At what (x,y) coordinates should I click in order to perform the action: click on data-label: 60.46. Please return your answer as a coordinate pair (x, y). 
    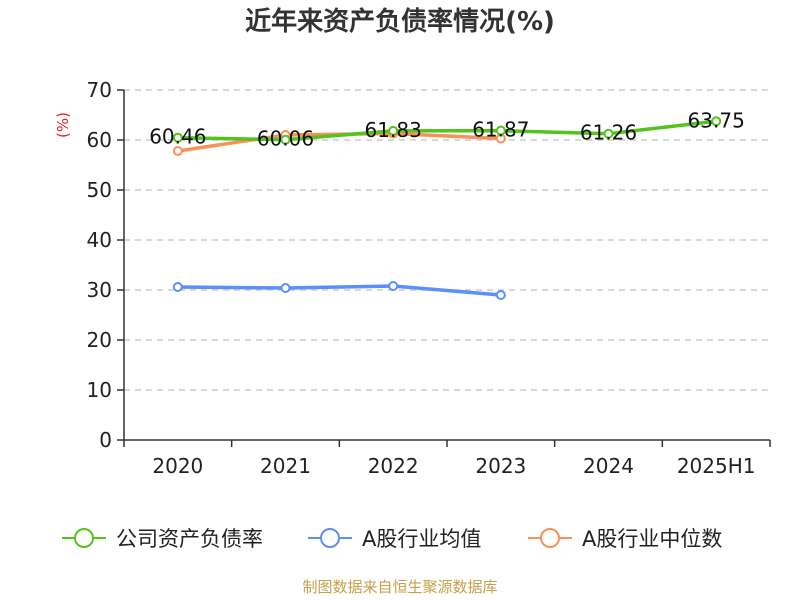
    Looking at the image, I should click on (177, 137).